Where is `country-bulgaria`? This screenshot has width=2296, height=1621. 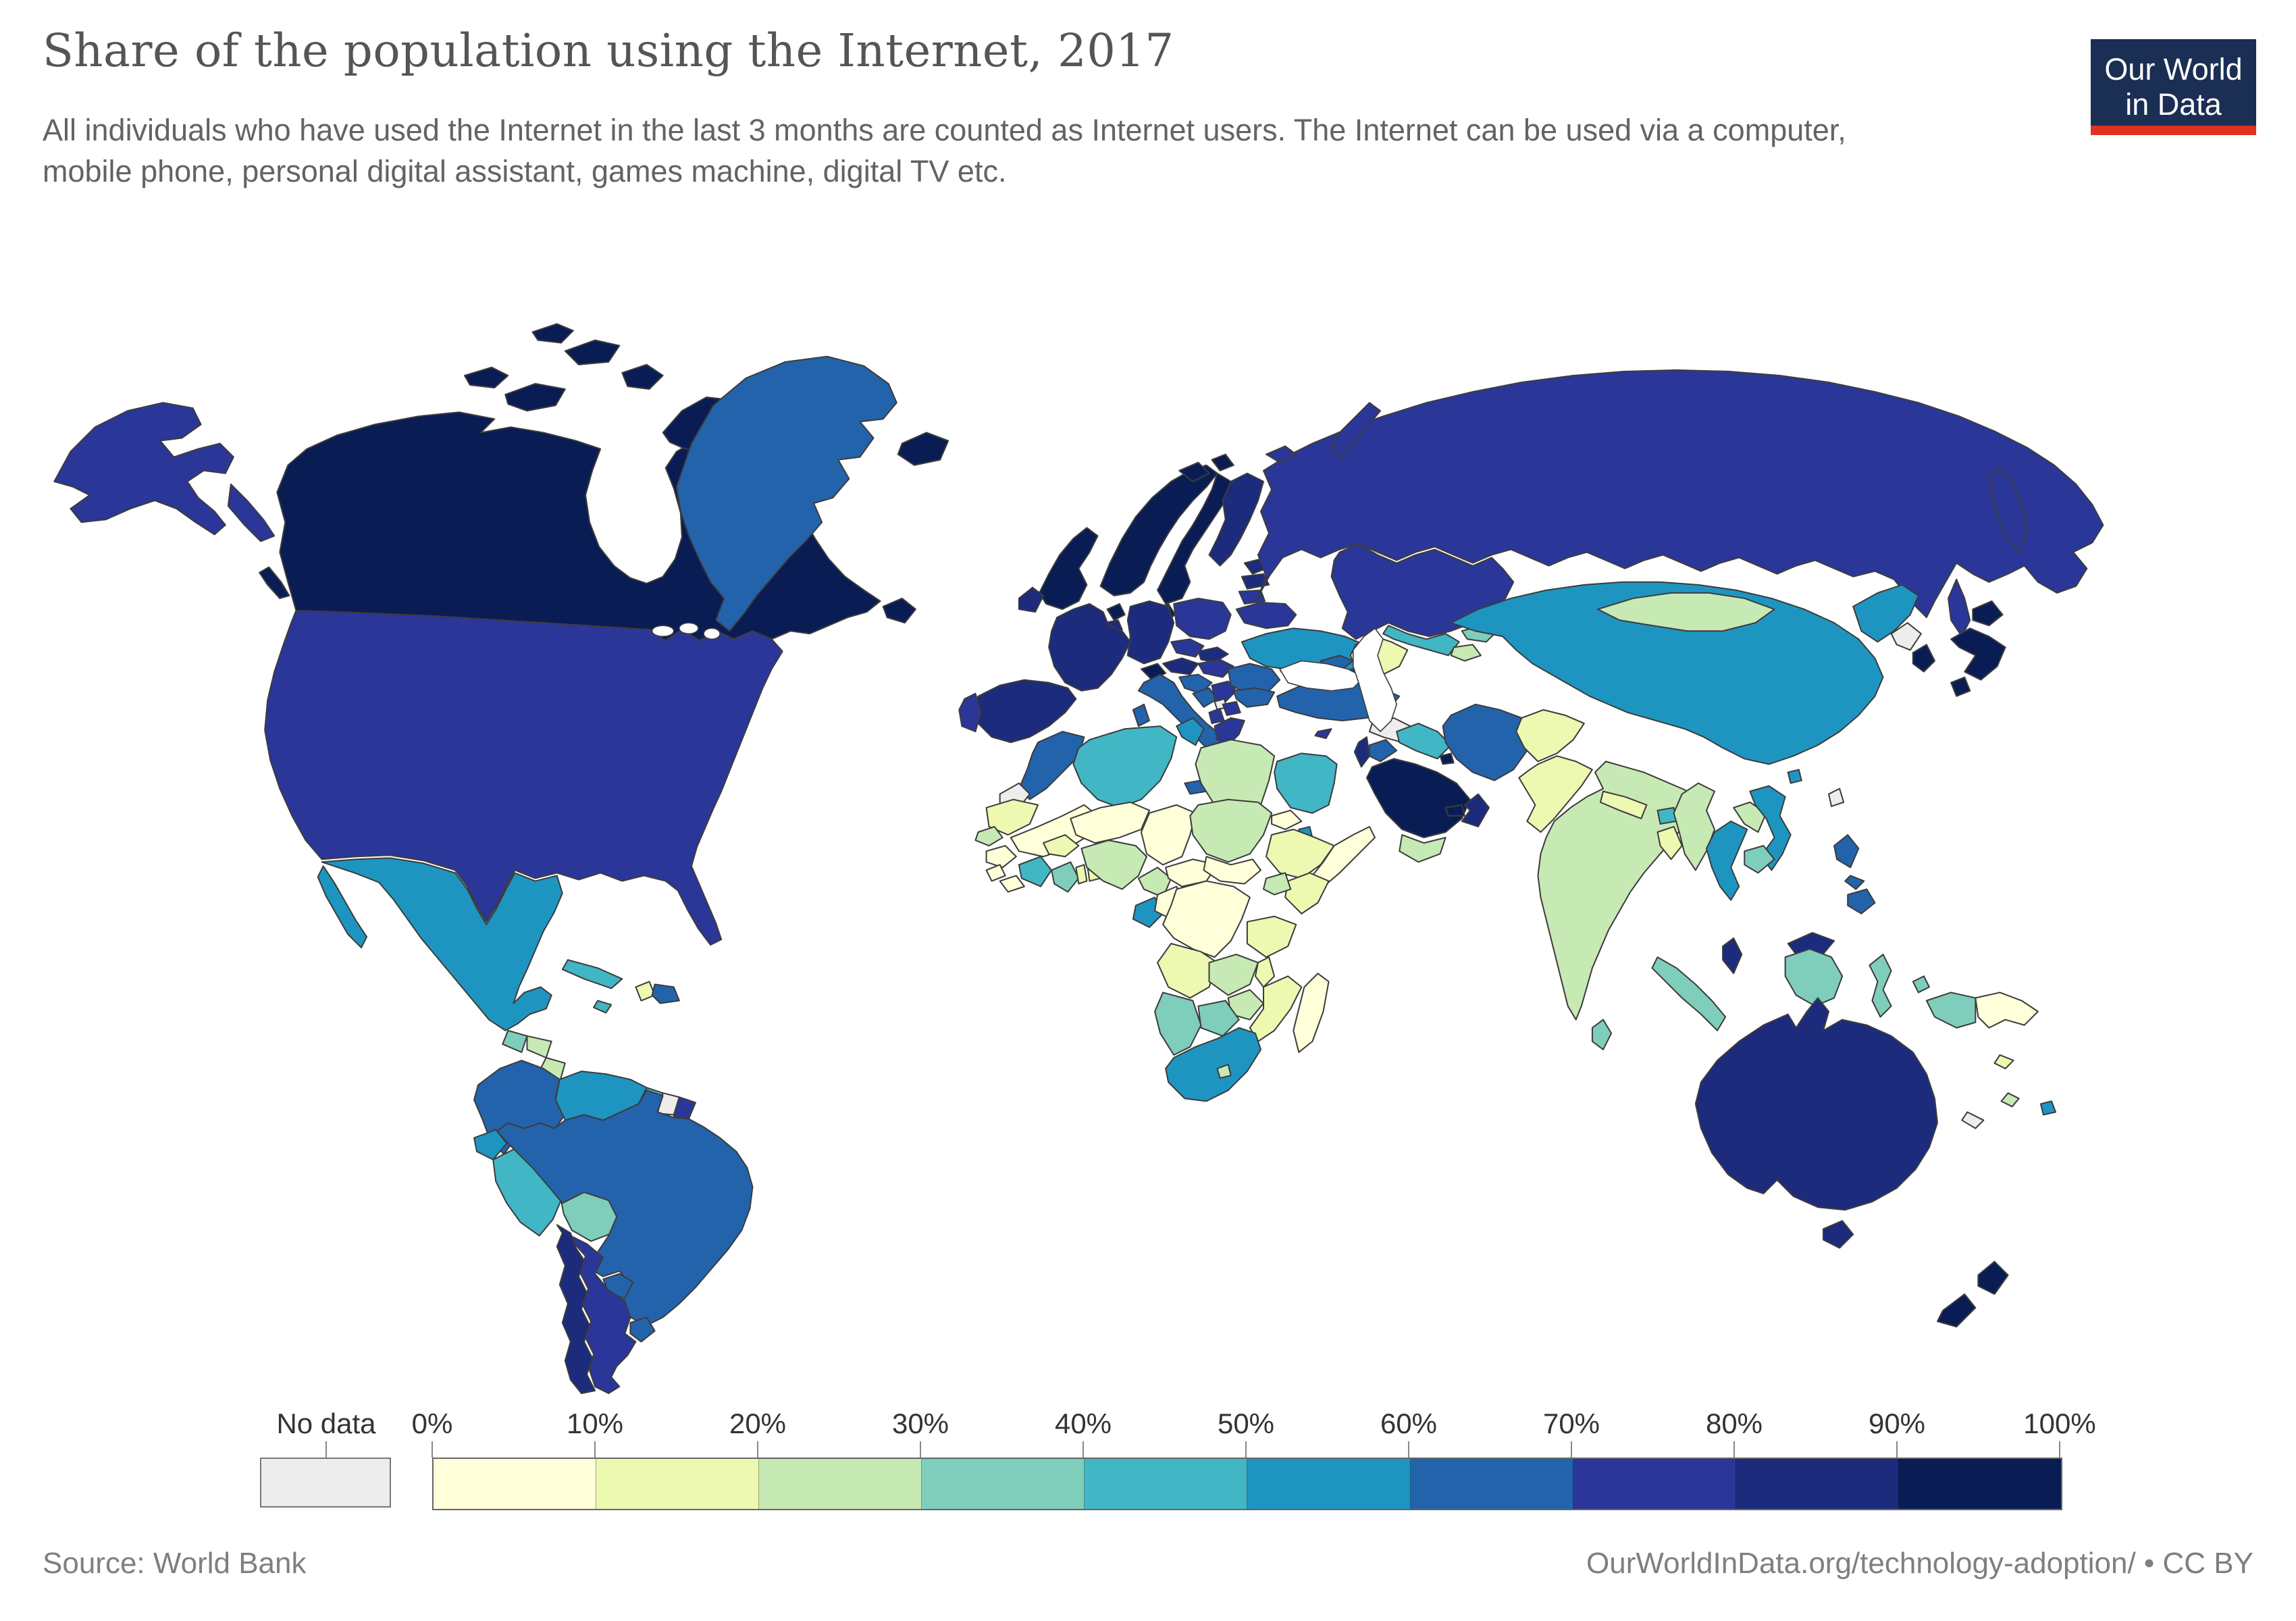 country-bulgaria is located at coordinates (1254, 697).